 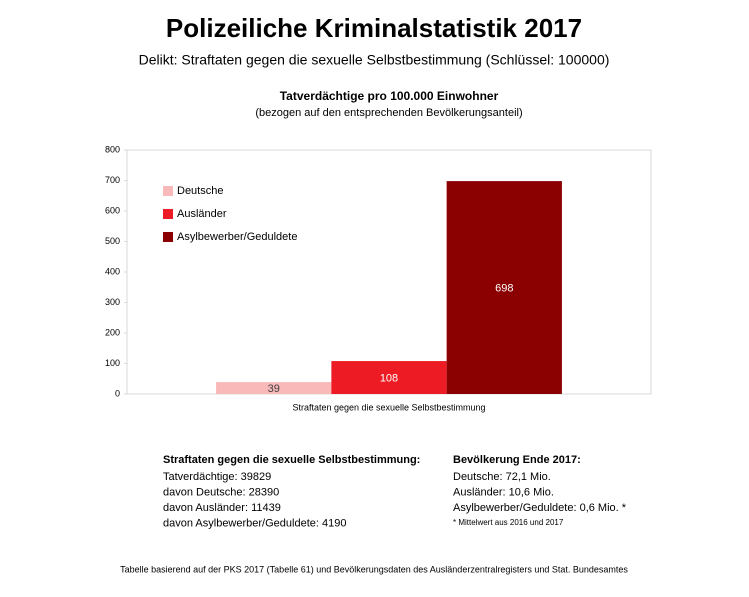 I want to click on chart-title: Tatverdächtige pro 100.000 Einwohner, so click(x=389, y=96).